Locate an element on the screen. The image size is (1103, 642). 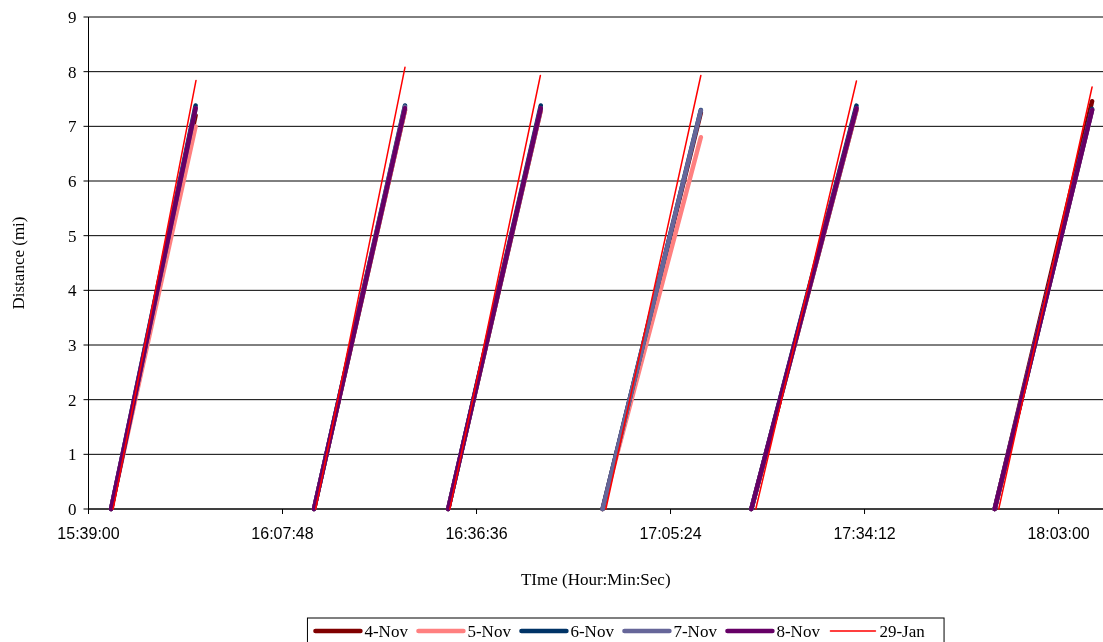
y-tick-label: 3 is located at coordinates (72, 345).